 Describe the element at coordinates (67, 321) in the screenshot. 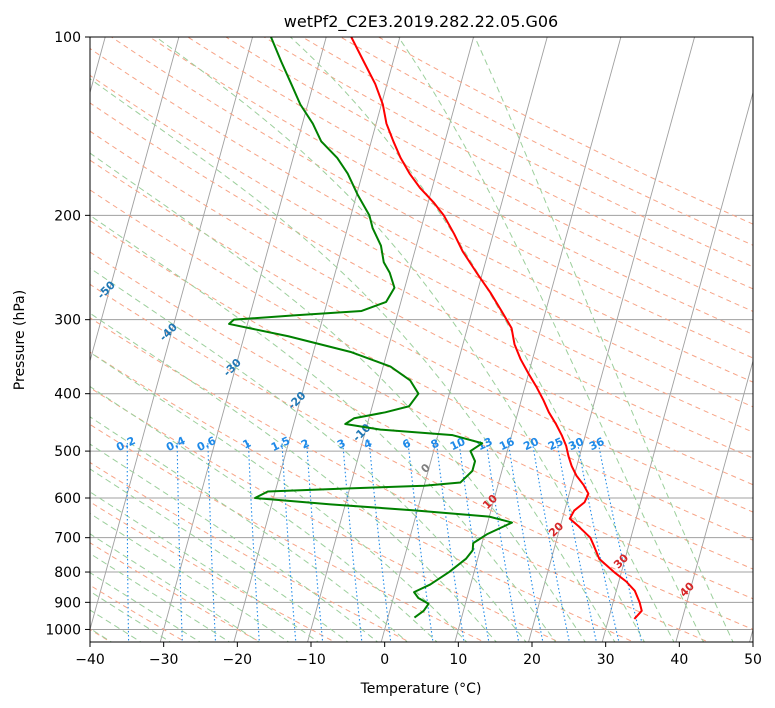

I see `y-tick-label: 300` at that location.